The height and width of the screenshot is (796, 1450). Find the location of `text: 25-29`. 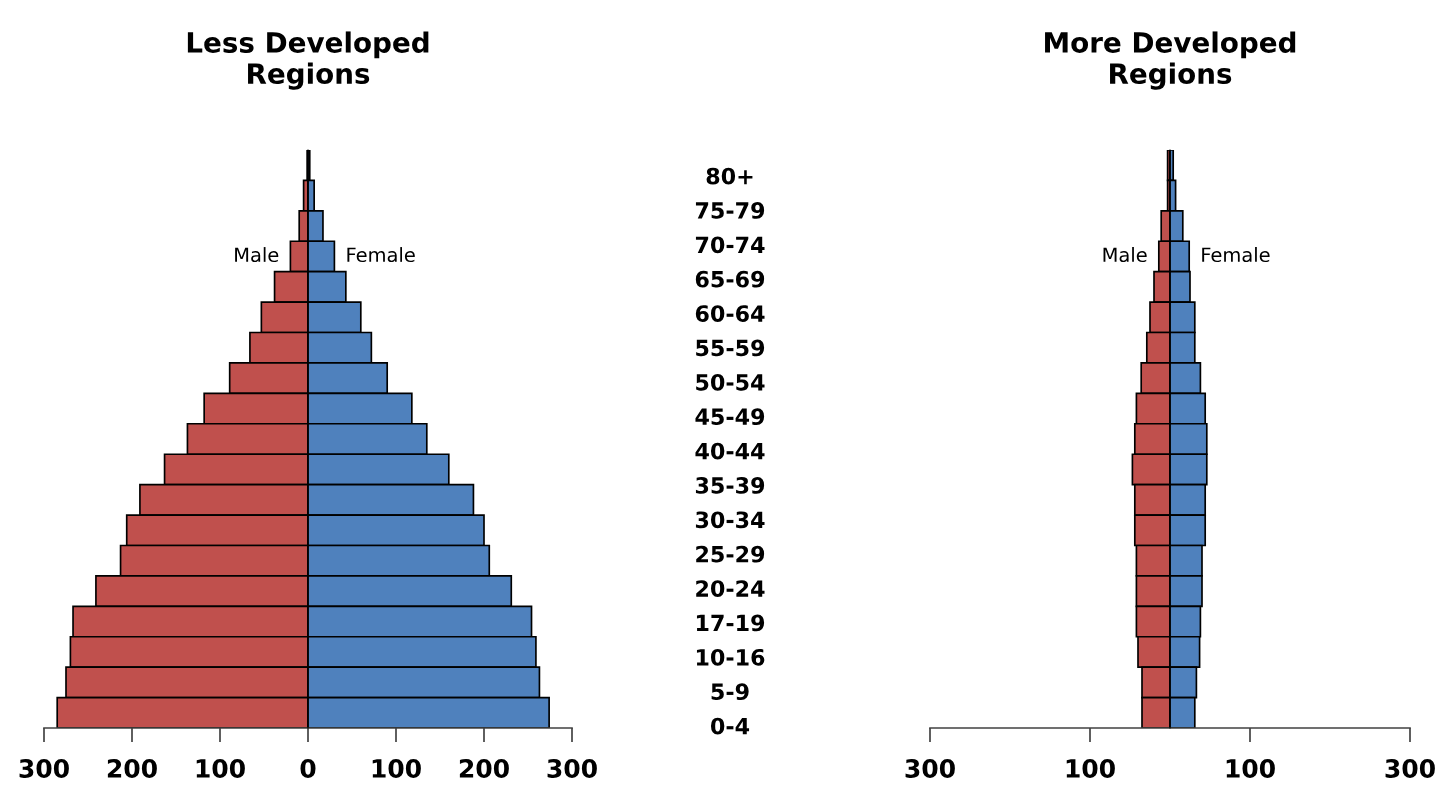

text: 25-29 is located at coordinates (730, 554).